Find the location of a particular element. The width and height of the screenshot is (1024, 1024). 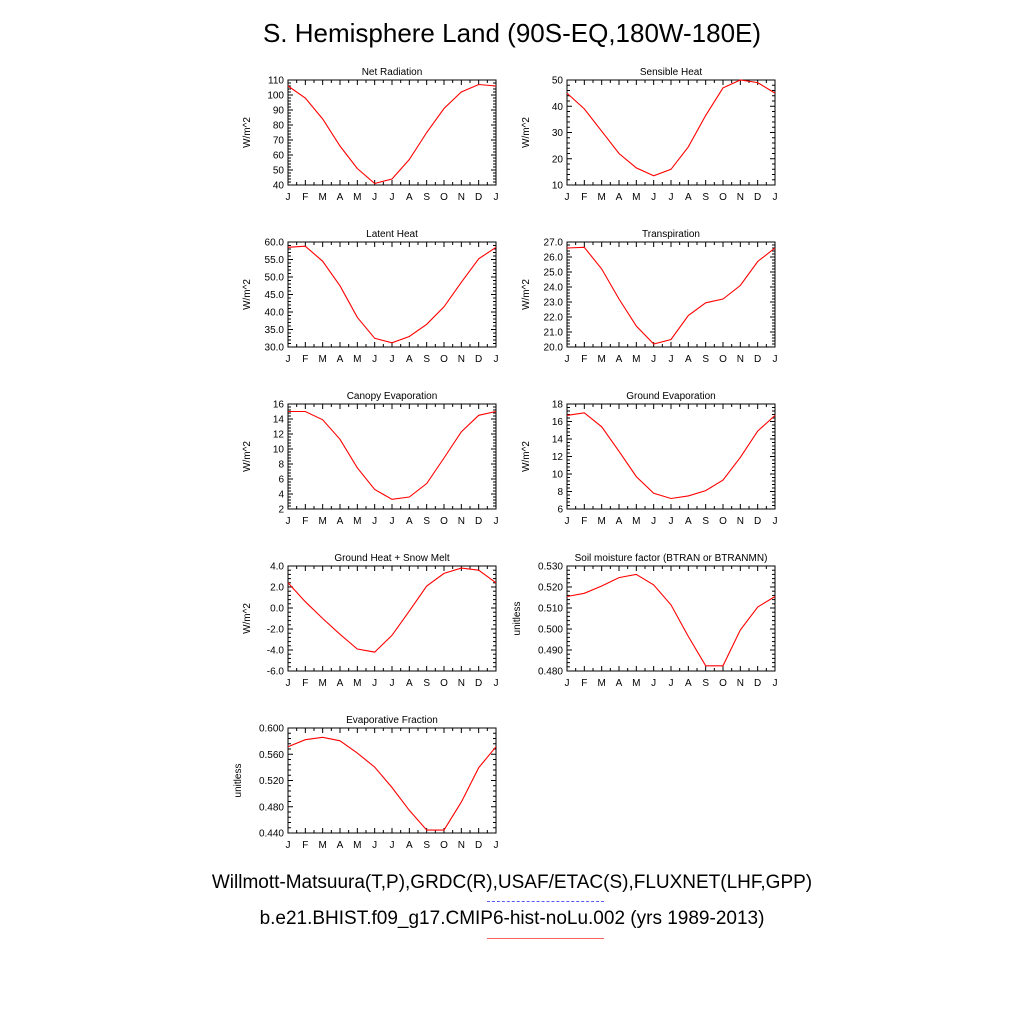

y-tick-label: 35.0 is located at coordinates (275, 330).